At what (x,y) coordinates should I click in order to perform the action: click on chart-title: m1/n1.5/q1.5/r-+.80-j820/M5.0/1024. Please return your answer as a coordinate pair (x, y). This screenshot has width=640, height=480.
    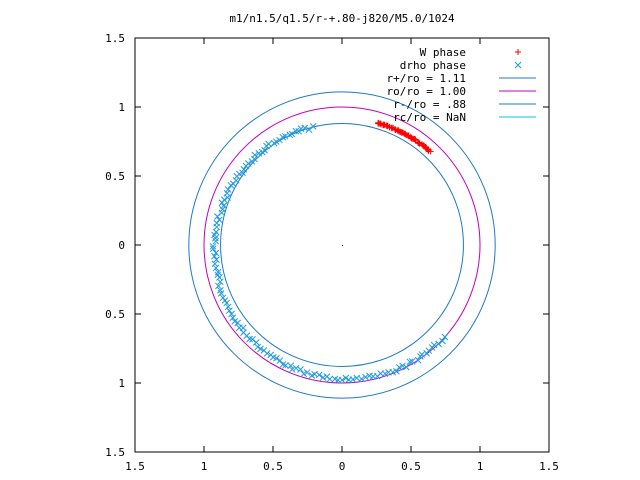
    Looking at the image, I should click on (342, 18).